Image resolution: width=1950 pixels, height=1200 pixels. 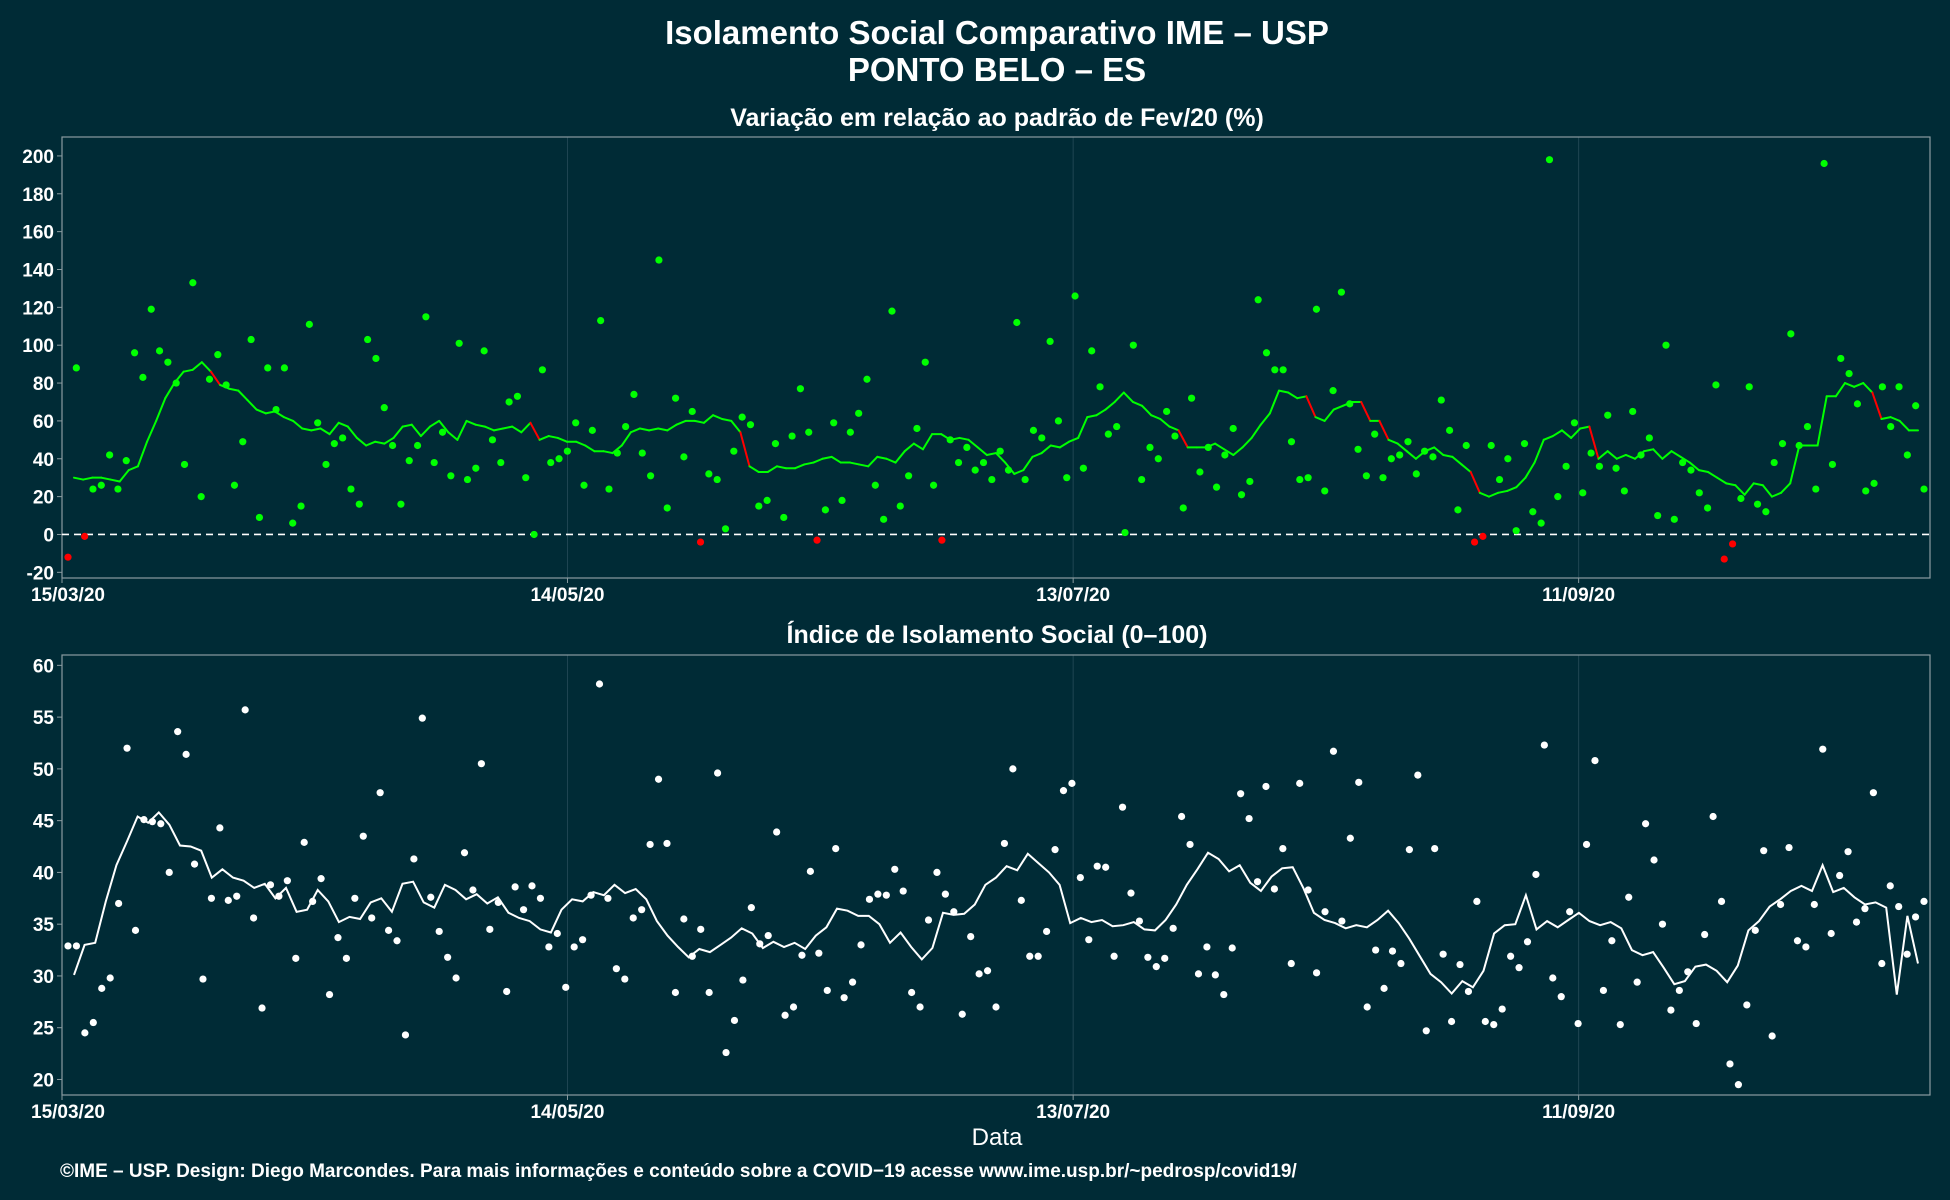 What do you see at coordinates (997, 634) in the screenshot?
I see `panel-2-title: Índice de Isolamento Social (0–100)` at bounding box center [997, 634].